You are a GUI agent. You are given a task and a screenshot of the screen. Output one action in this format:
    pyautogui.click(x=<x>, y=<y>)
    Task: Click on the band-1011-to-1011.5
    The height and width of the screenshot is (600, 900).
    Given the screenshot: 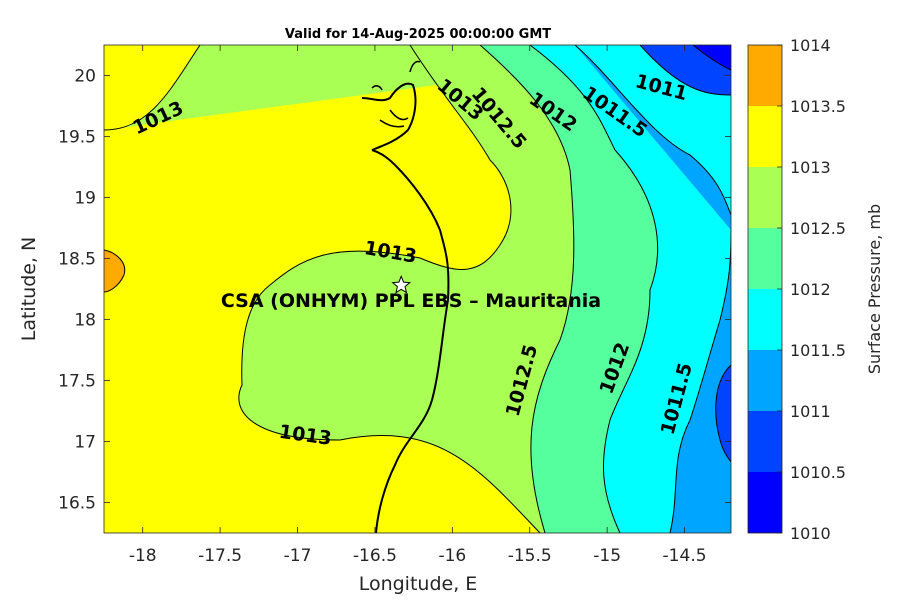 What is the action you would take?
    pyautogui.click(x=653, y=289)
    